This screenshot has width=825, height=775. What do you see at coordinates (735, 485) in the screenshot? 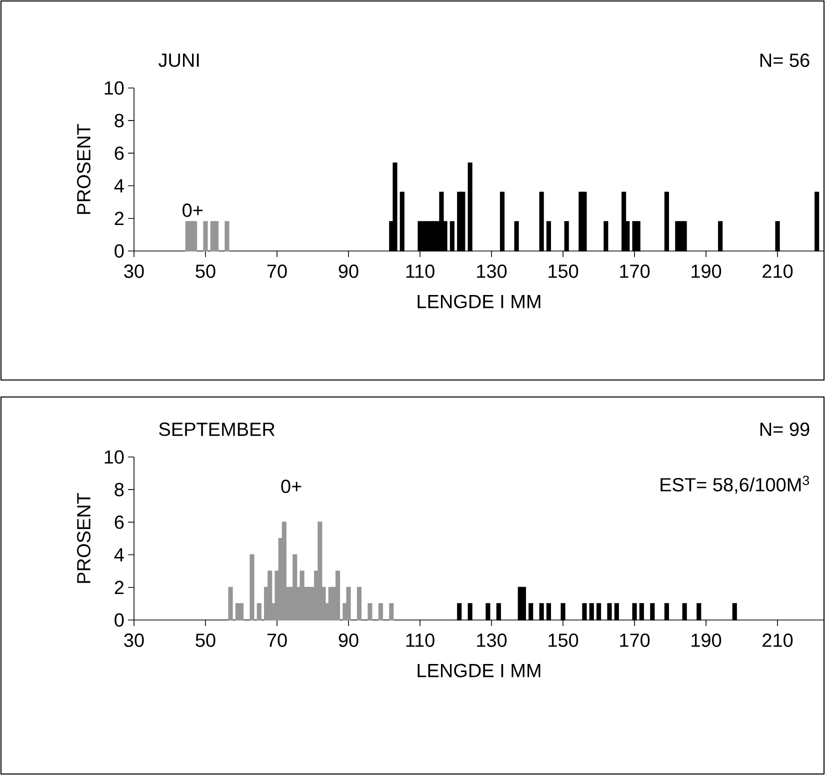
I see `annotation: EST= 58,6/100M$^{3}$` at bounding box center [735, 485].